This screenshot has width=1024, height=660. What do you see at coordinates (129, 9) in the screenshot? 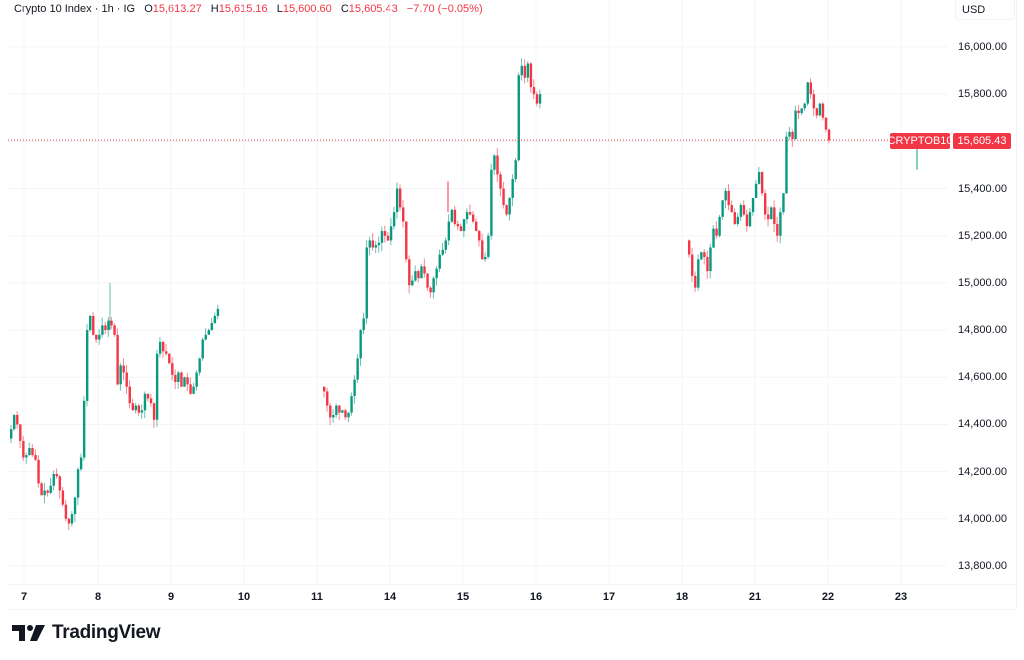
I see `exchange: IG` at bounding box center [129, 9].